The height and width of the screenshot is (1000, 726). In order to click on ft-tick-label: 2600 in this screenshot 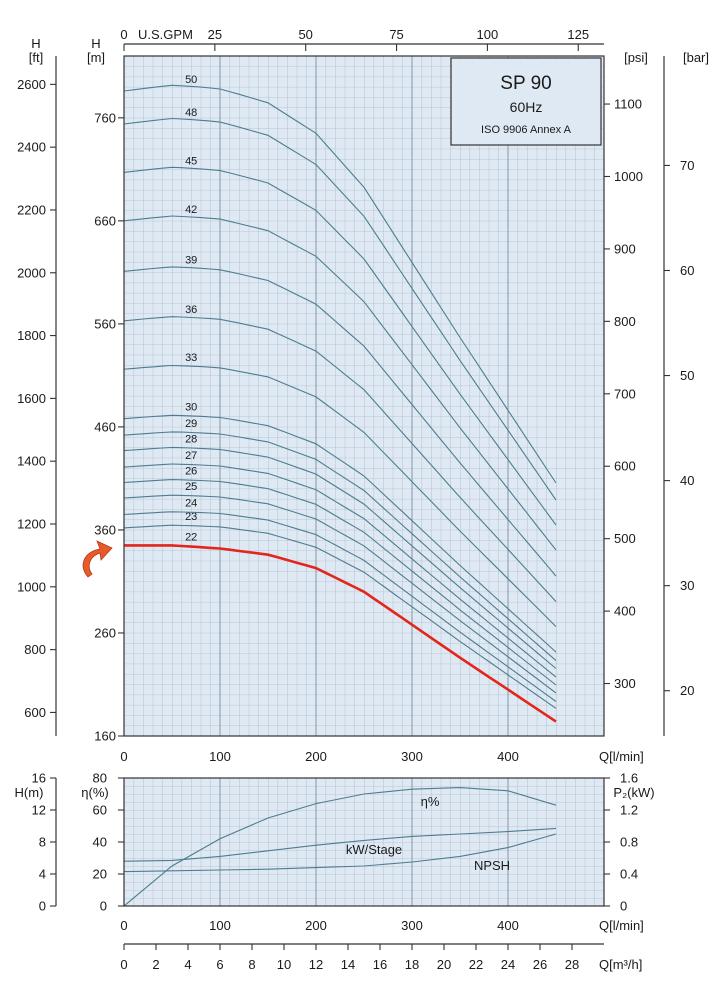, I will do `click(31, 84)`.